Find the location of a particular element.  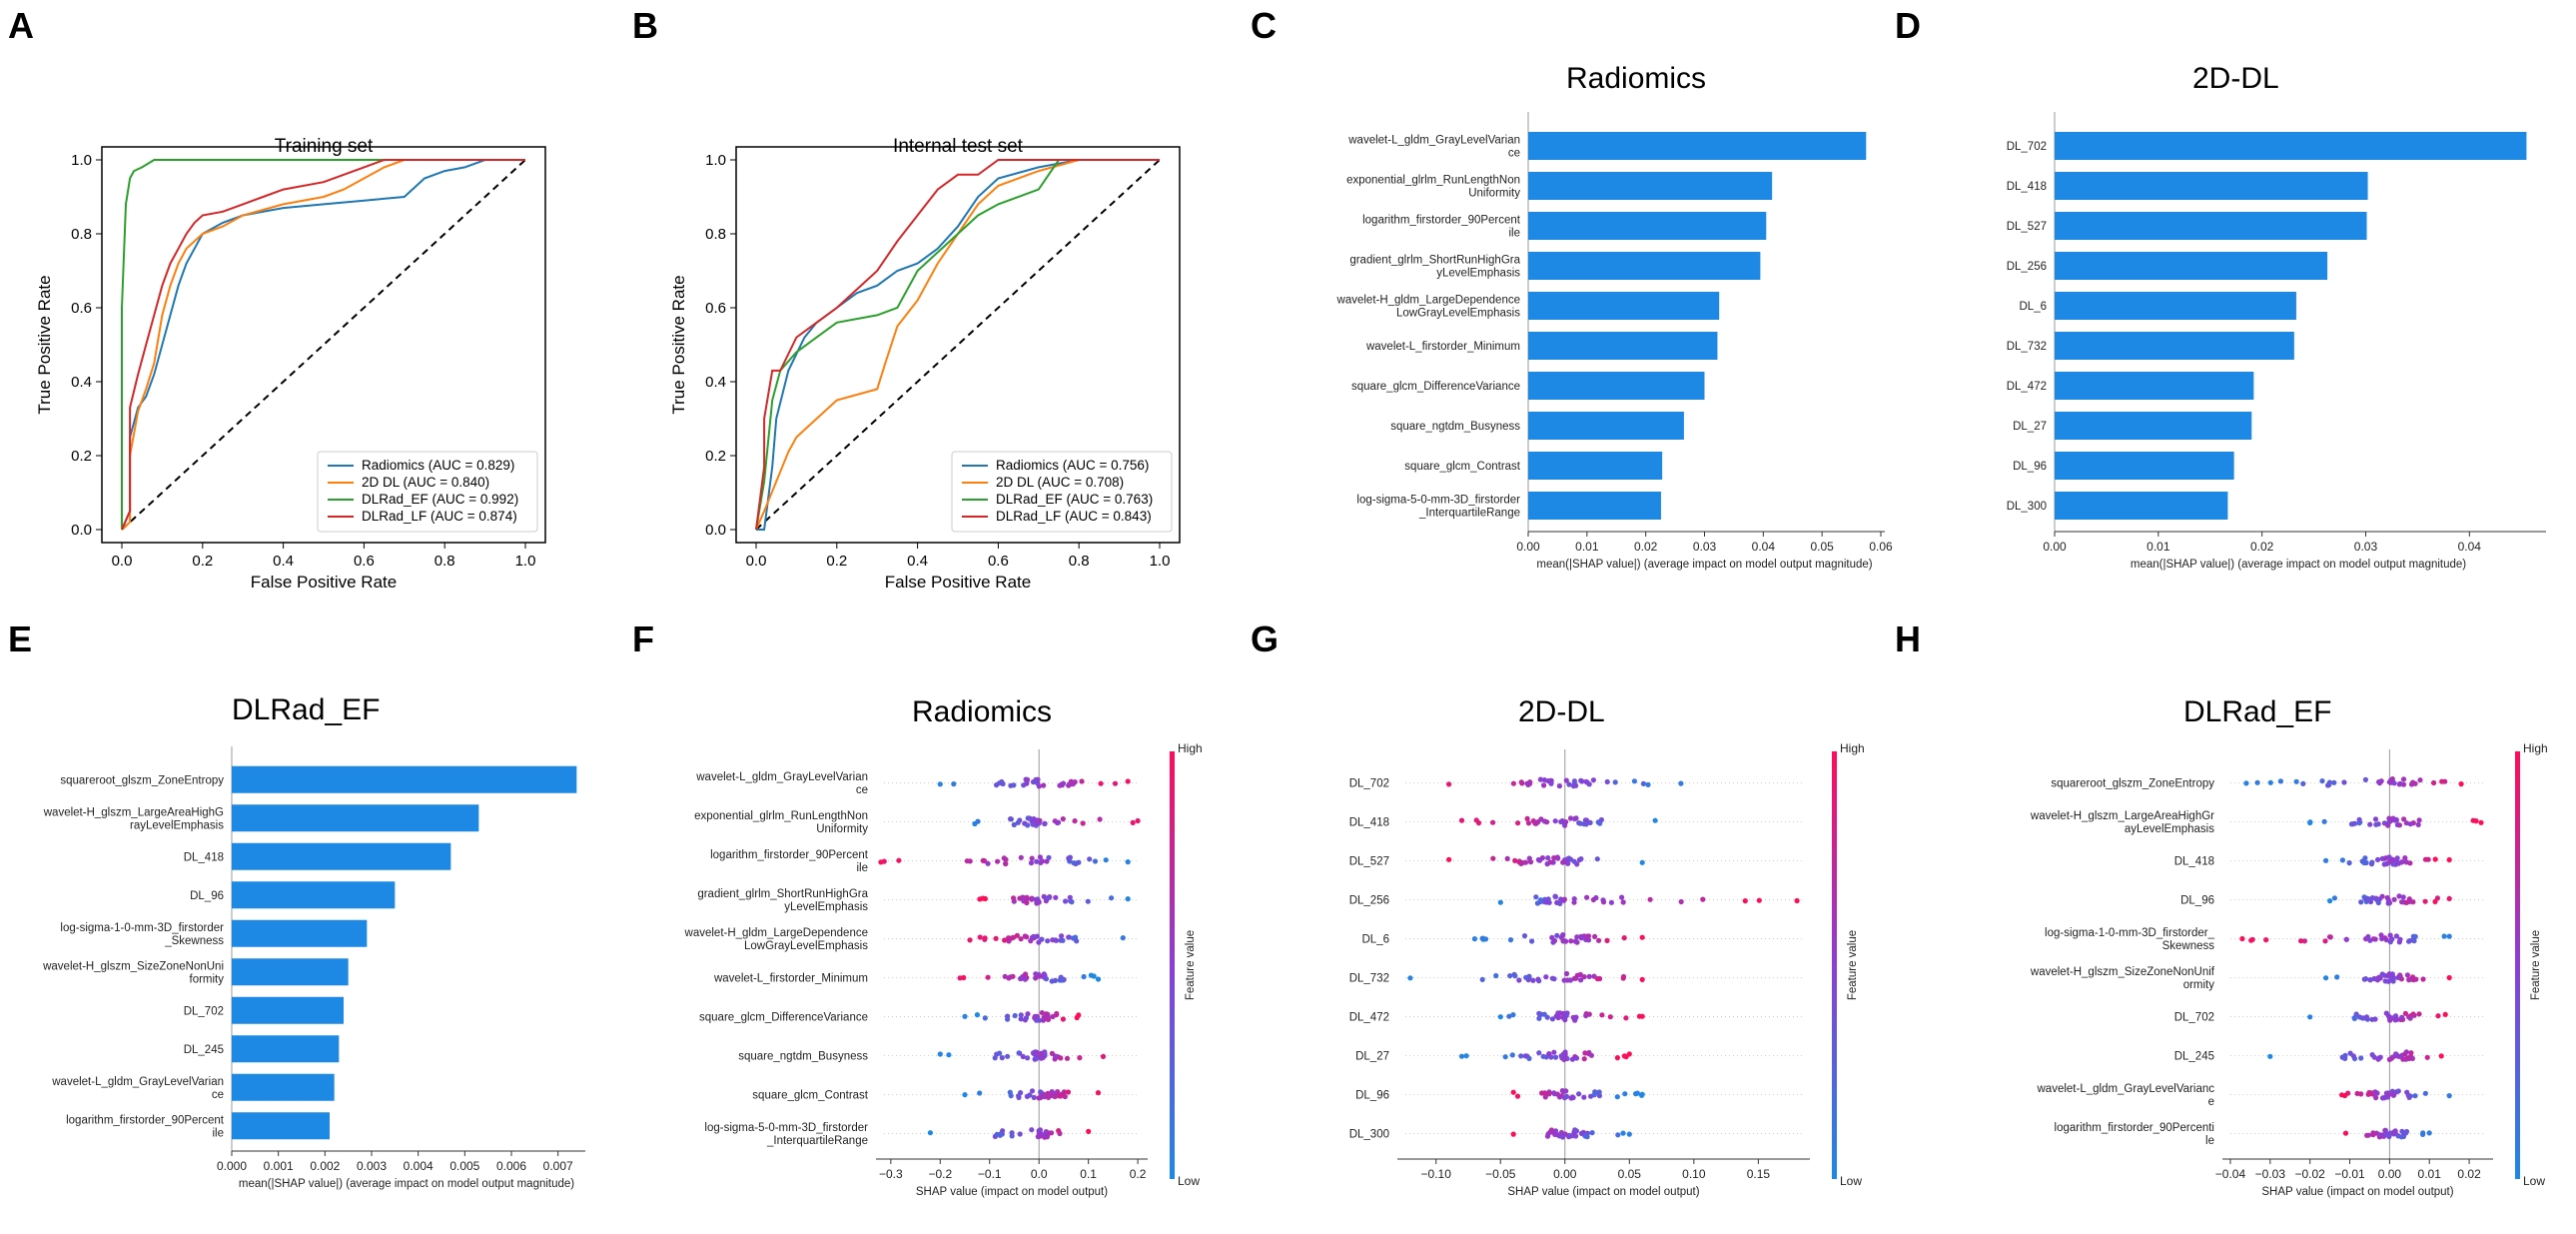

roc-b-ytick-label: 0.8 is located at coordinates (716, 234).